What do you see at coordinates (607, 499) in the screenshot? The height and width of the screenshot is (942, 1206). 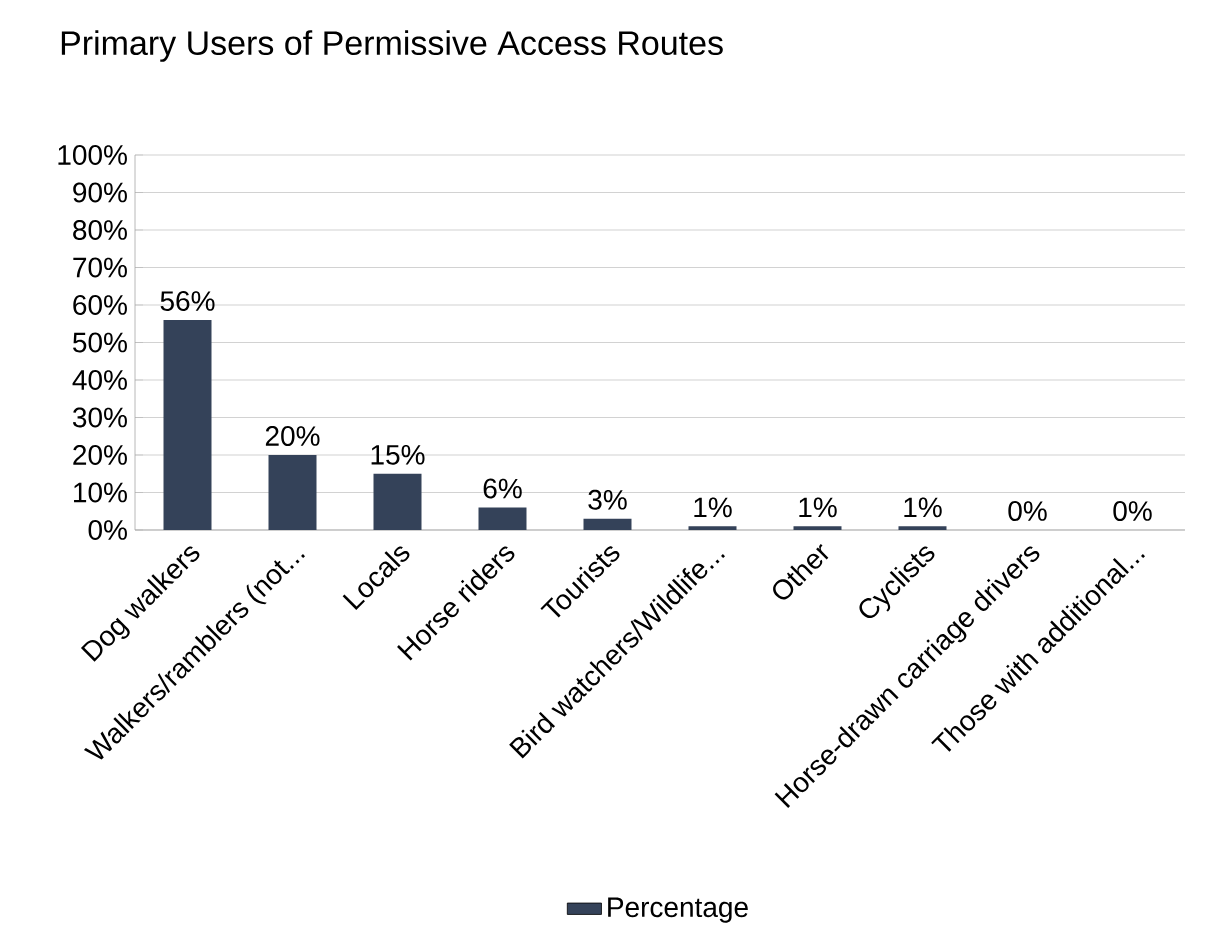 I see `data-label: 3%` at bounding box center [607, 499].